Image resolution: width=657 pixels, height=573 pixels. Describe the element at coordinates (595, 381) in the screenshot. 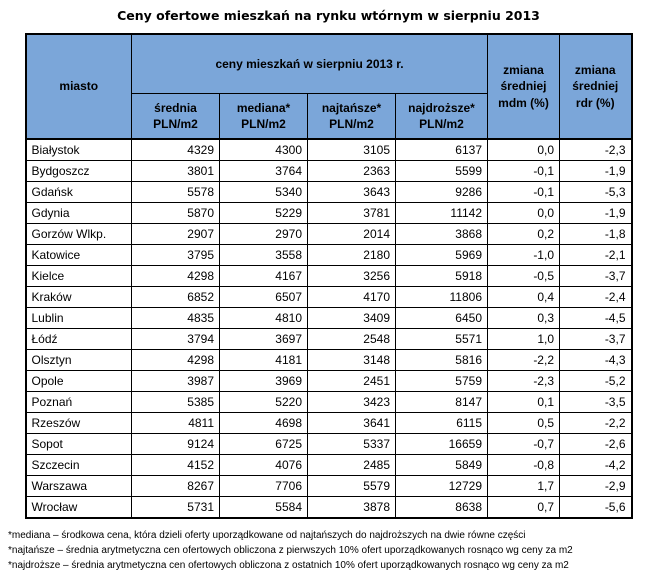

I see `value-cell: -5,2` at that location.